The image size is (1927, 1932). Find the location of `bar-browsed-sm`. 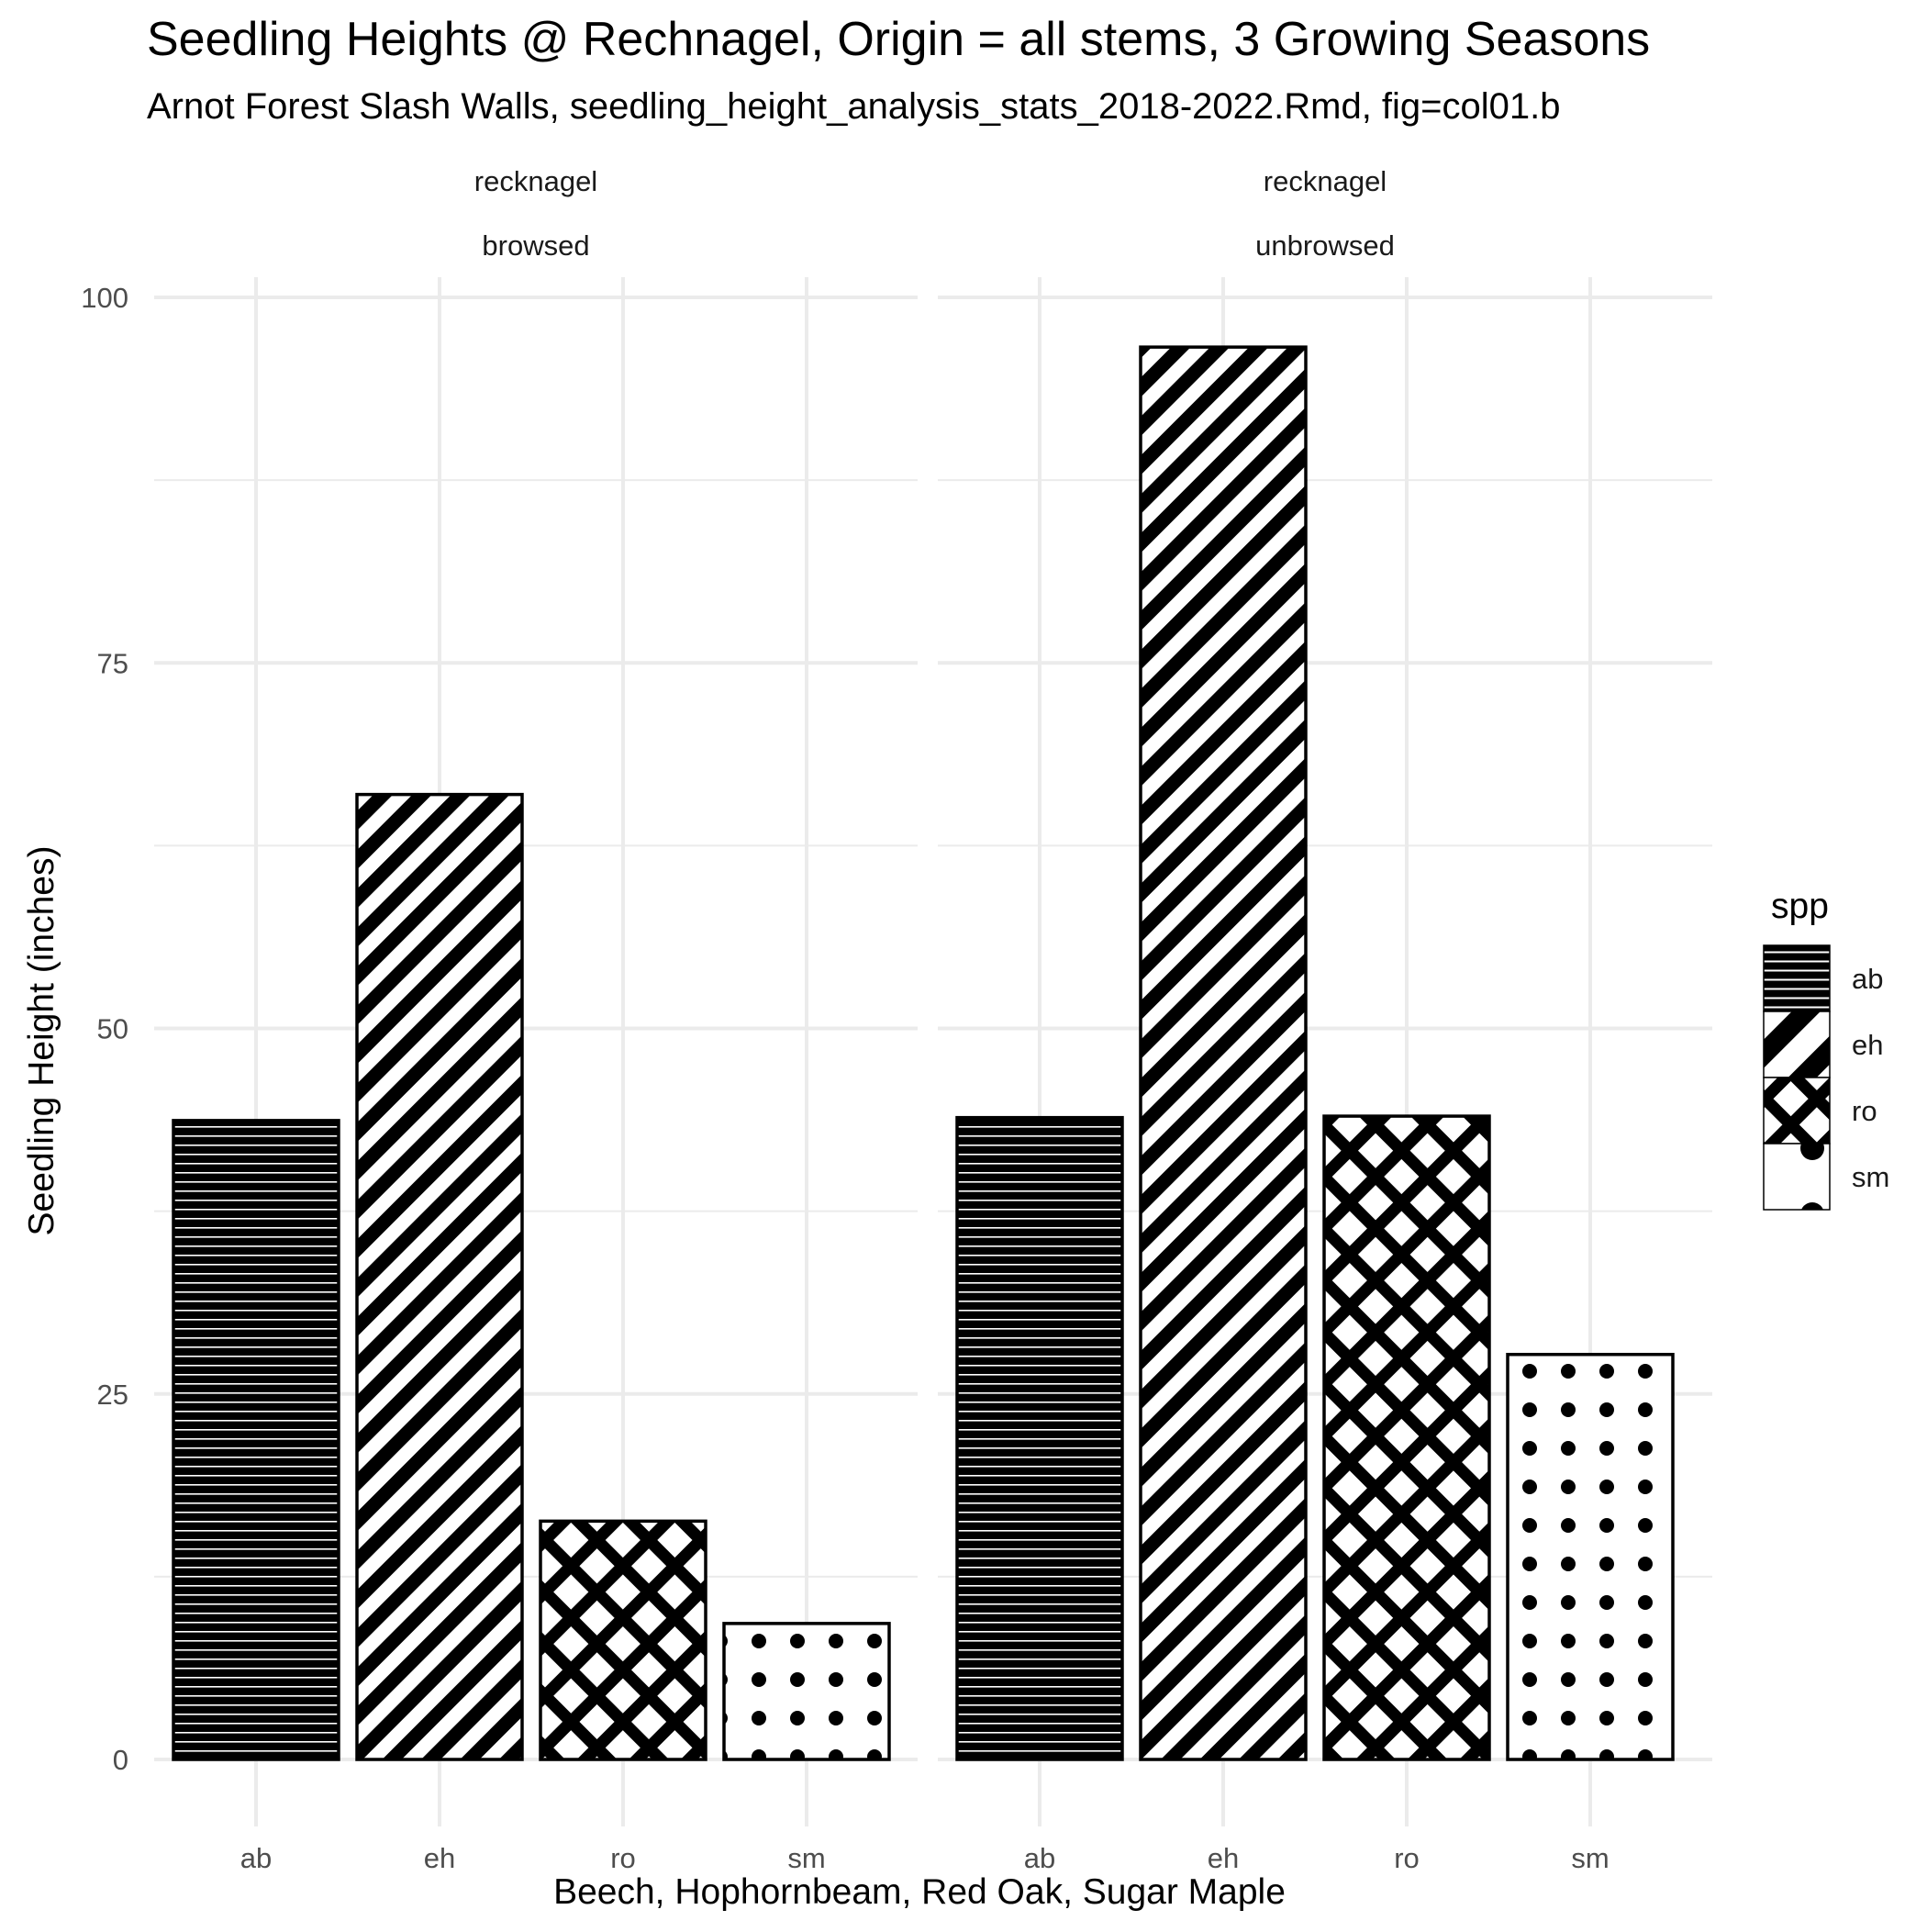

bar-browsed-sm is located at coordinates (806, 1691).